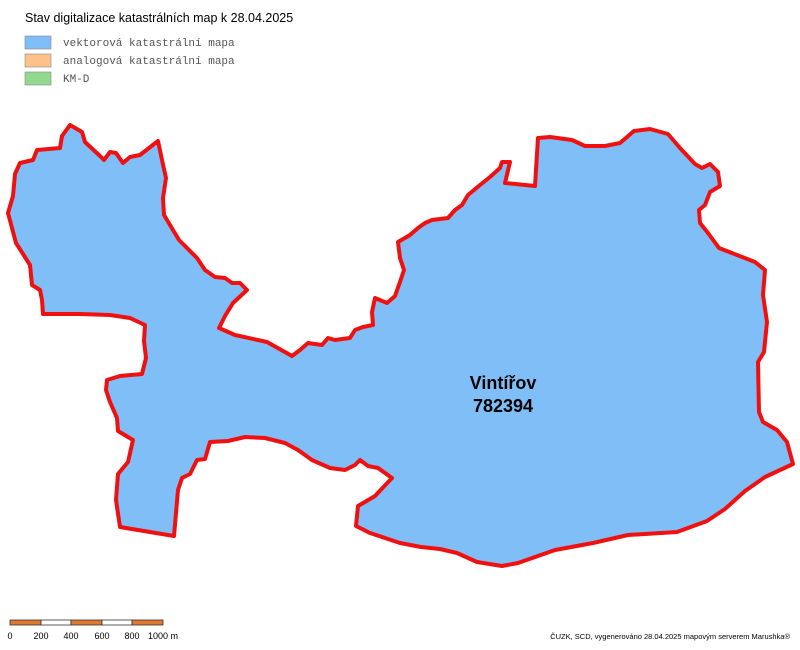 Image resolution: width=800 pixels, height=650 pixels. Describe the element at coordinates (149, 62) in the screenshot. I see `legend-label: analogová katastrální mapa` at that location.